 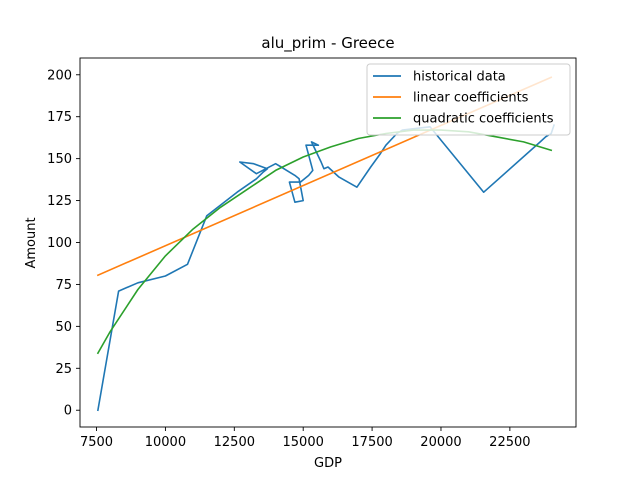 I want to click on y-tick-label: 50, so click(x=63, y=327).